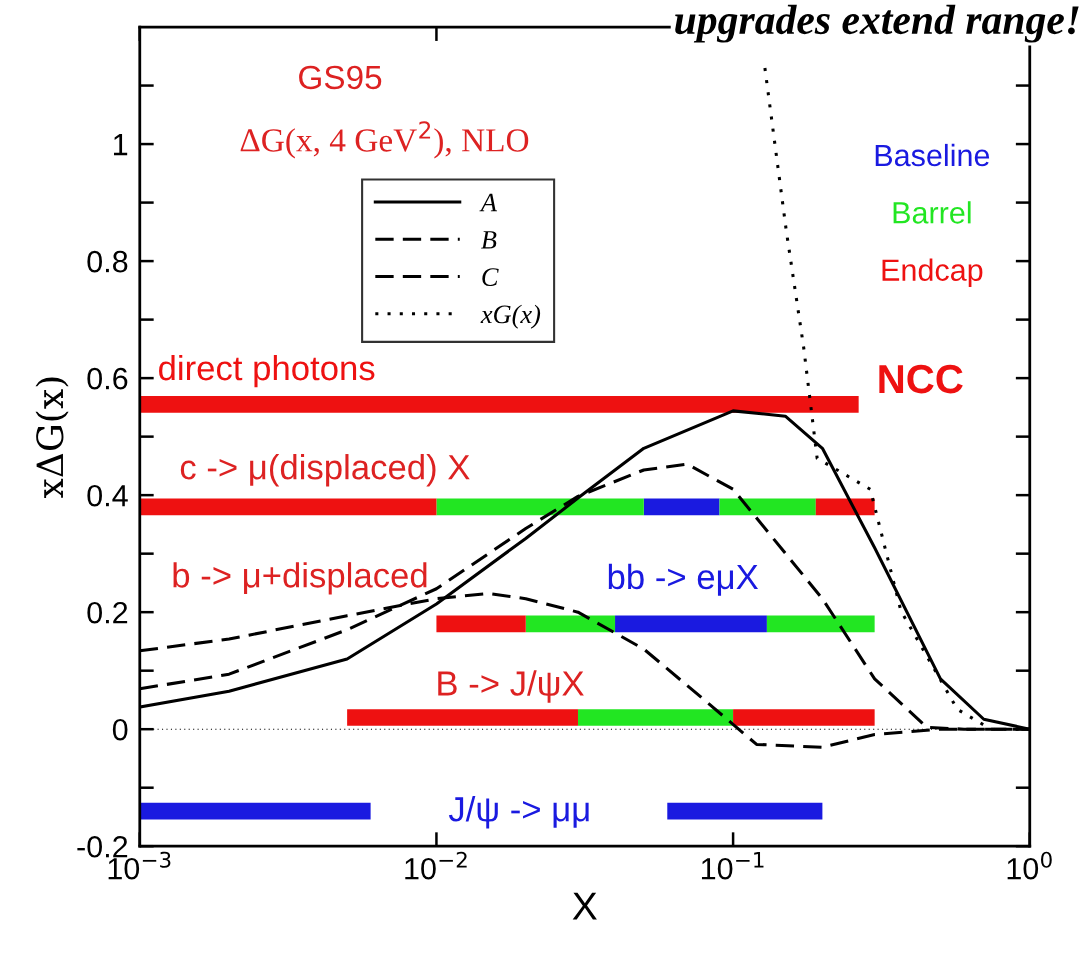  What do you see at coordinates (932, 212) in the screenshot?
I see `text: Barrel` at bounding box center [932, 212].